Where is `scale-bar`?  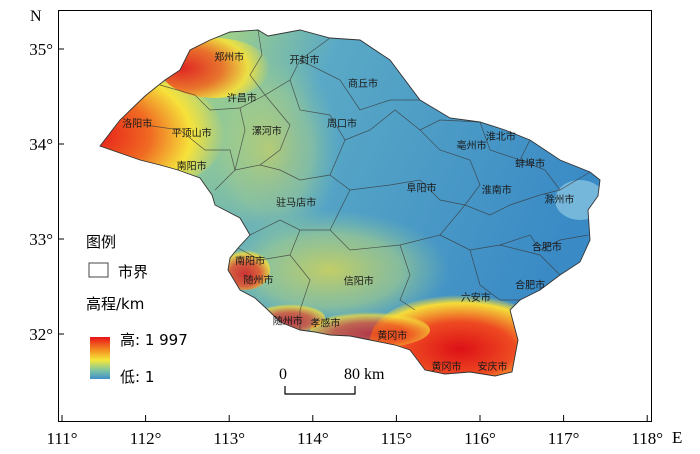 scale-bar is located at coordinates (320, 390).